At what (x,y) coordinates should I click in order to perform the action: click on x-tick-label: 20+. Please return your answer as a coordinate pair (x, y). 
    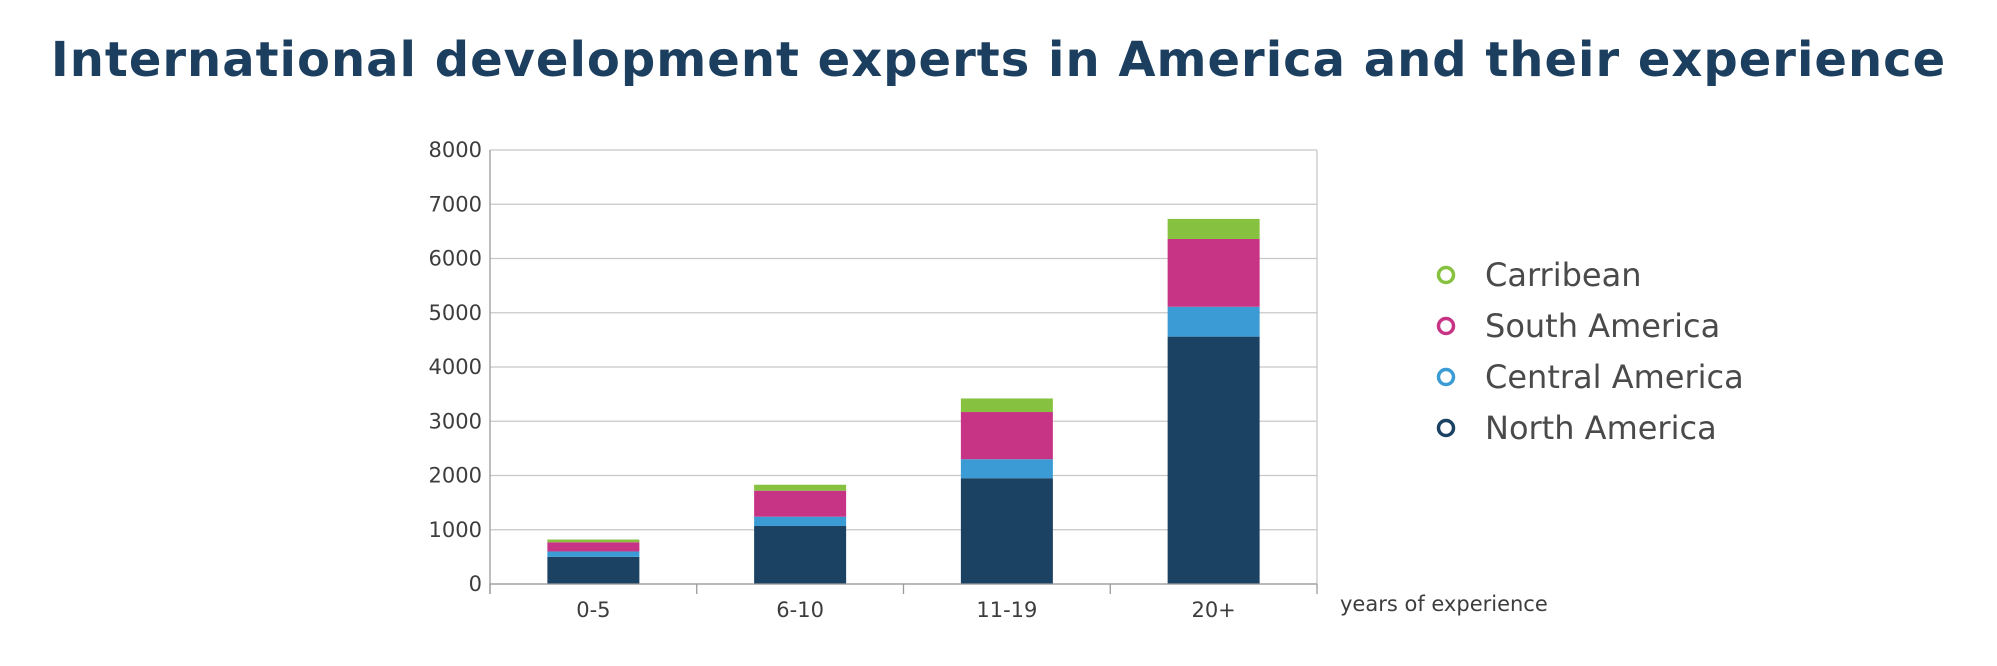
    Looking at the image, I should click on (1213, 610).